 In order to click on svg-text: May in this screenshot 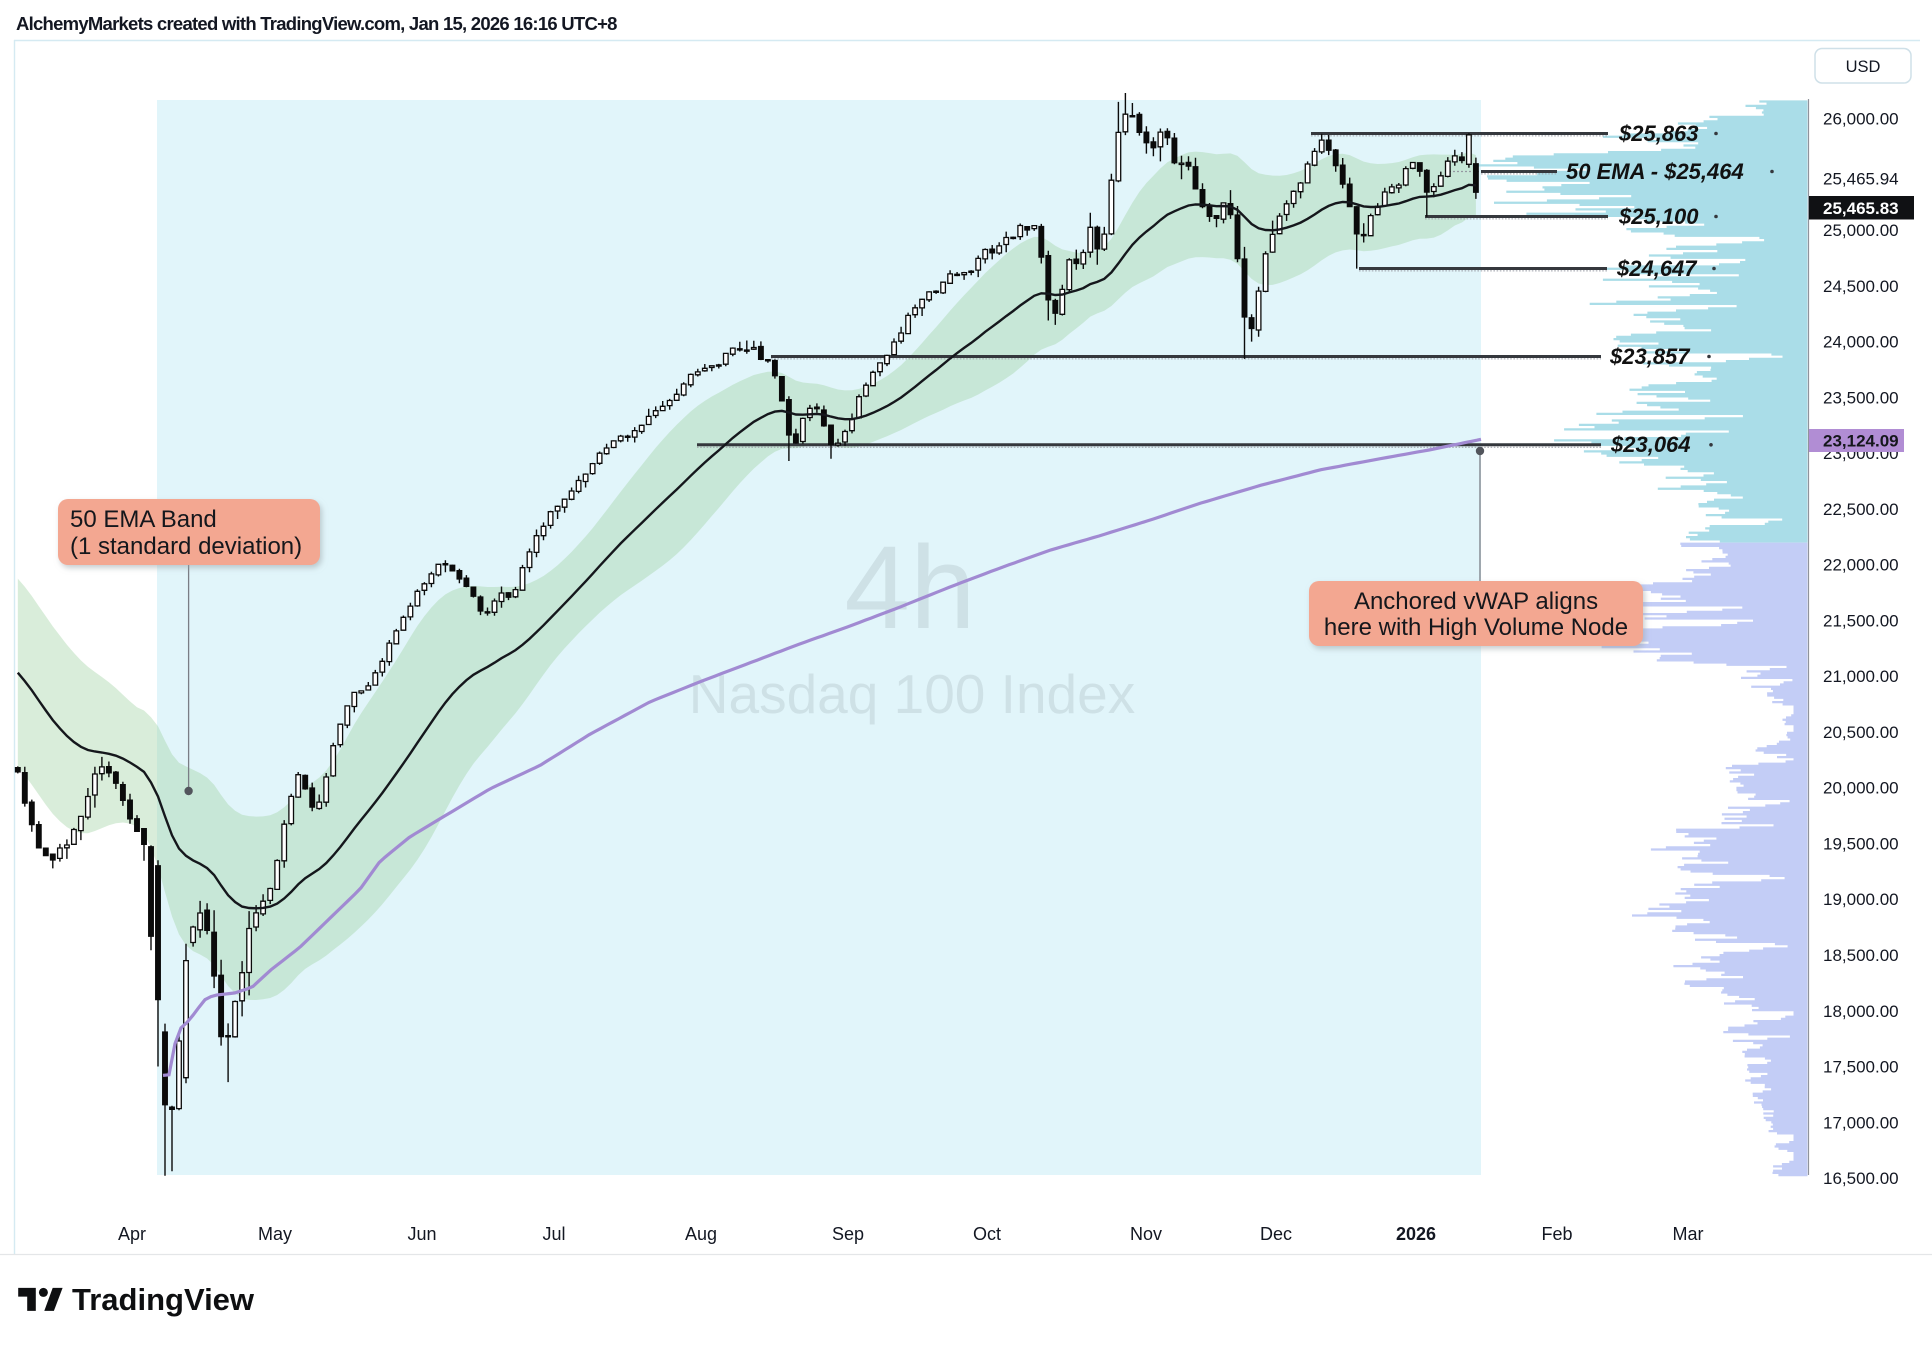, I will do `click(275, 1234)`.